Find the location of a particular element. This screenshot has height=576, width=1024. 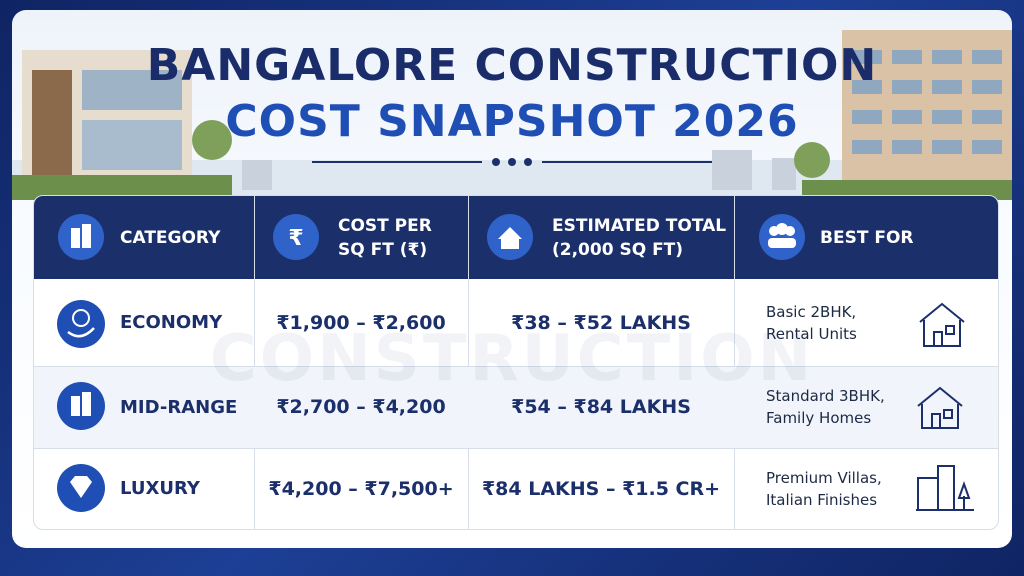

category-cell: MID-RANGE is located at coordinates (179, 407).